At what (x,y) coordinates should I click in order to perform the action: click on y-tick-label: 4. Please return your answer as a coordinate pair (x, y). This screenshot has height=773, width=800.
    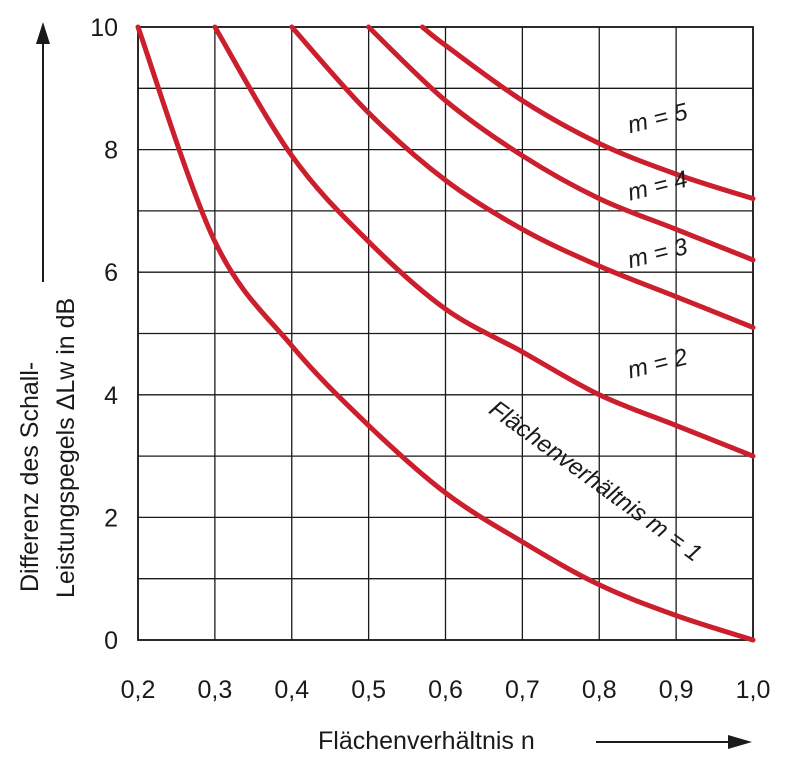
    Looking at the image, I should click on (111, 396).